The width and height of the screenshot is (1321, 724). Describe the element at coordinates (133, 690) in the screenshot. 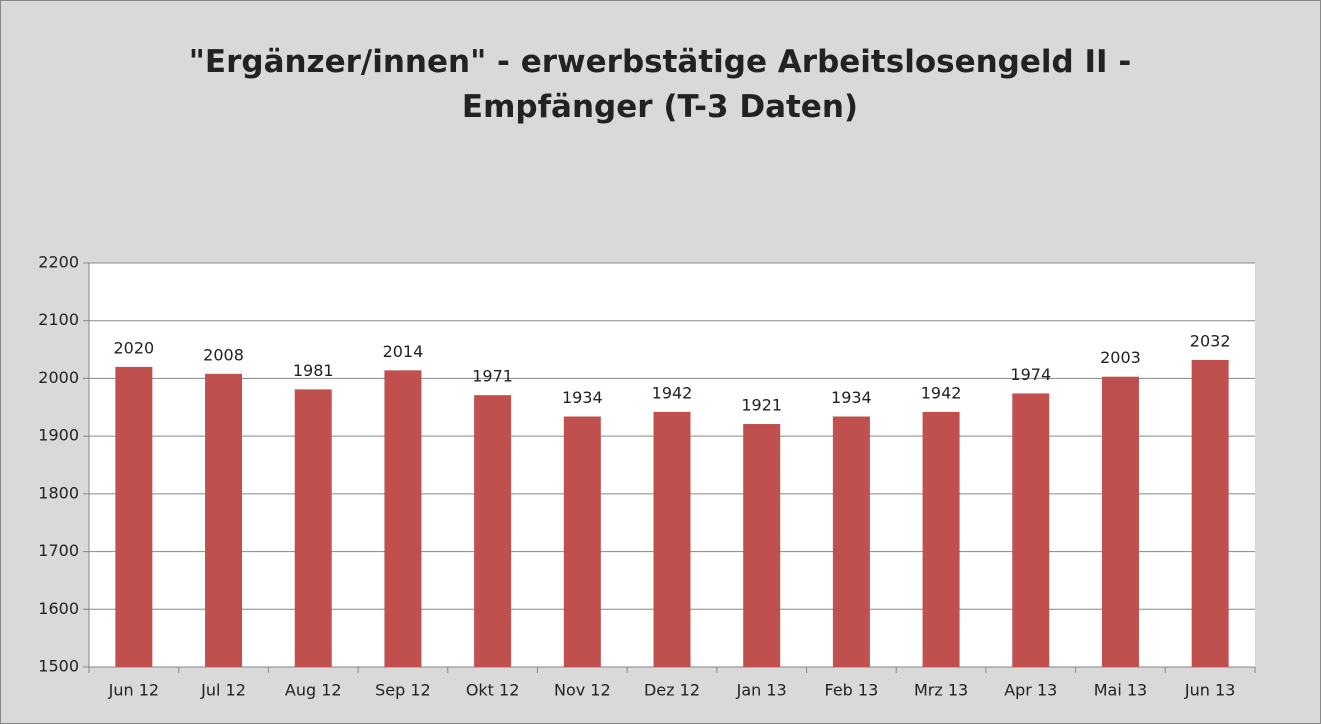

I see `x-tick-label: Jun 12` at that location.